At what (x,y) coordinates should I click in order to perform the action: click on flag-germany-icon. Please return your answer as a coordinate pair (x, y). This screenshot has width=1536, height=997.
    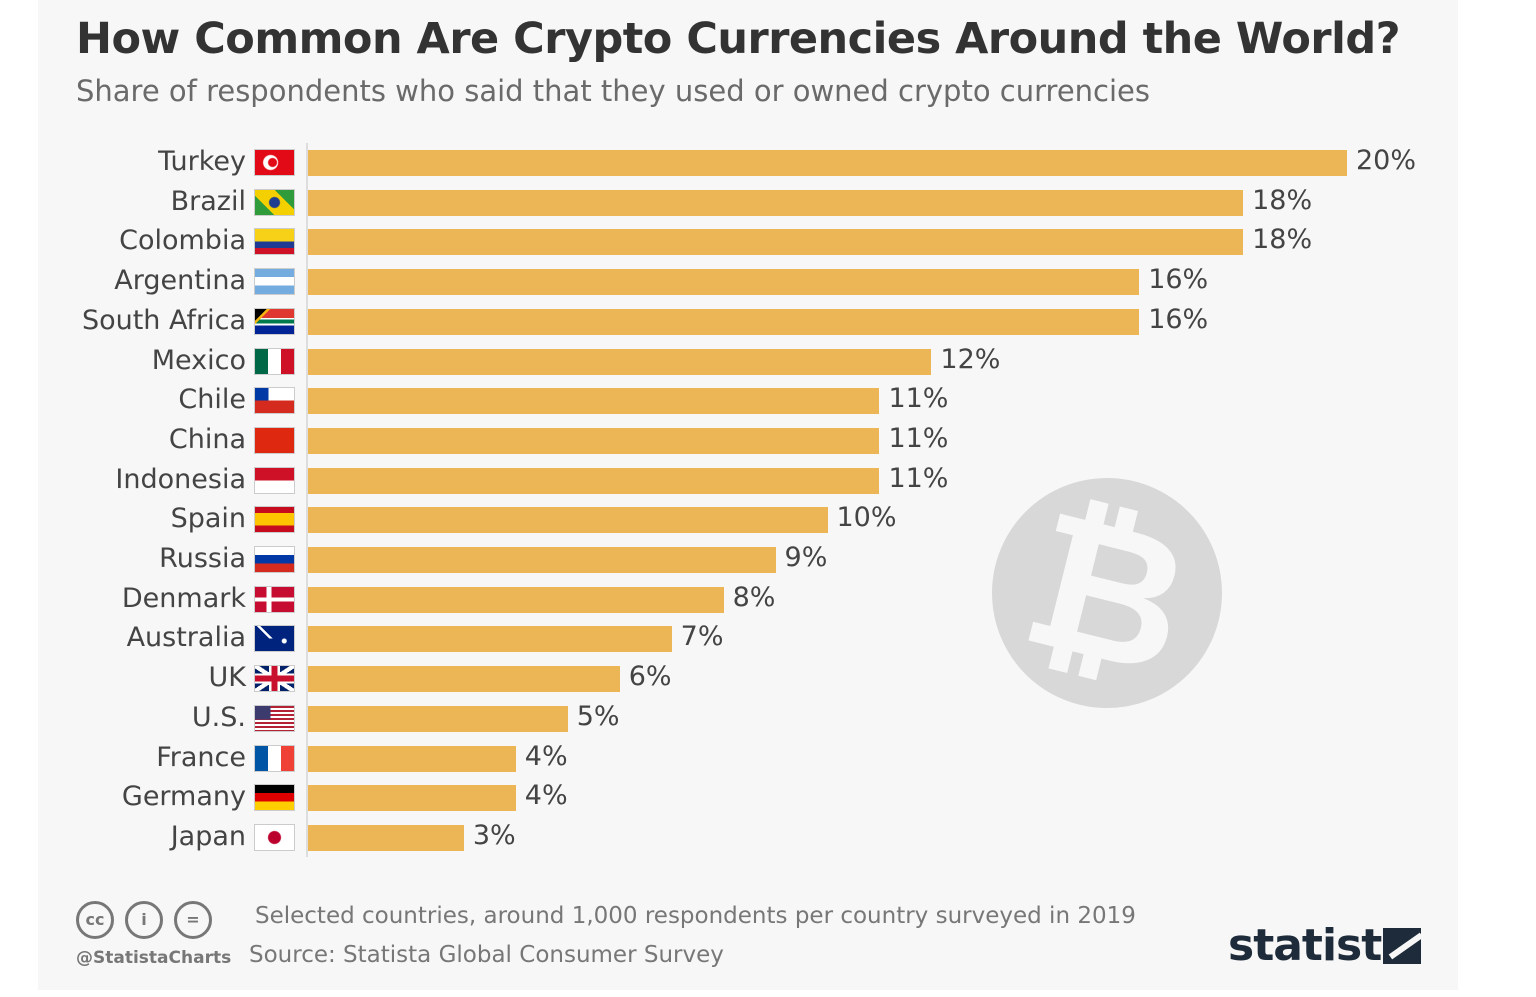
    Looking at the image, I should click on (274, 798).